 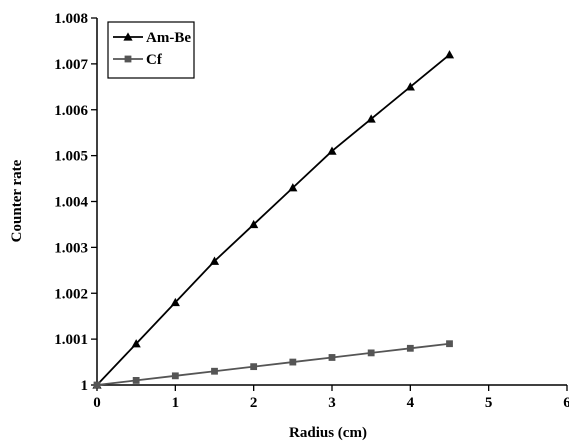 I want to click on series-line-cf, so click(x=273, y=364).